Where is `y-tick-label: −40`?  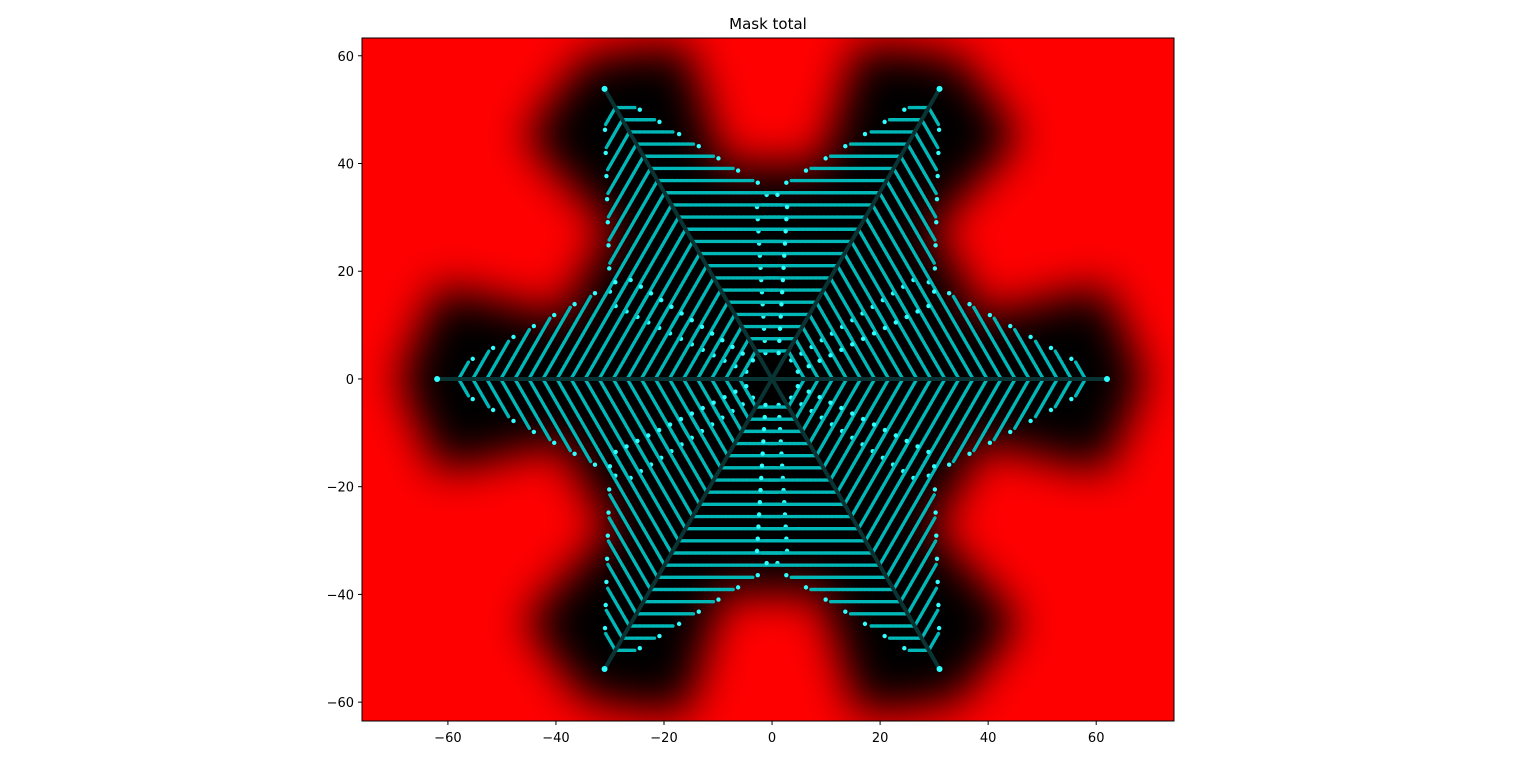 y-tick-label: −40 is located at coordinates (340, 595).